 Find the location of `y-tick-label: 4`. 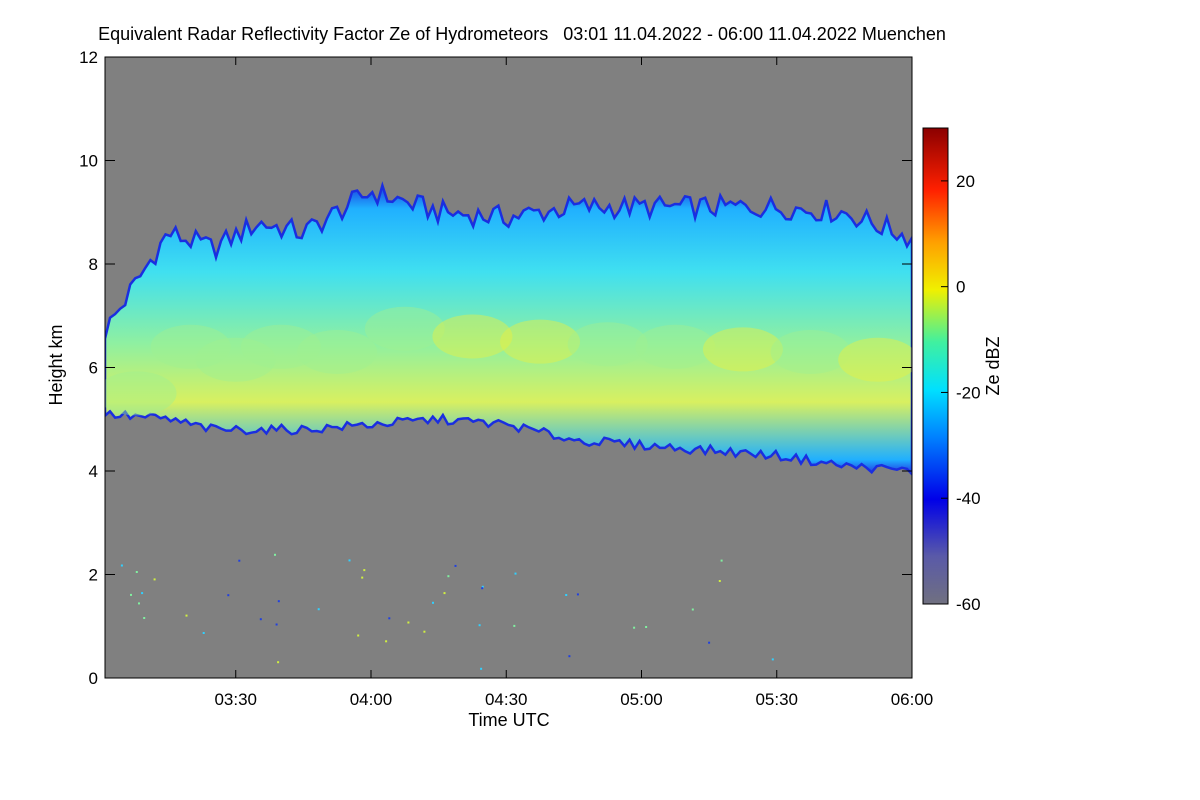

y-tick-label: 4 is located at coordinates (93, 471).